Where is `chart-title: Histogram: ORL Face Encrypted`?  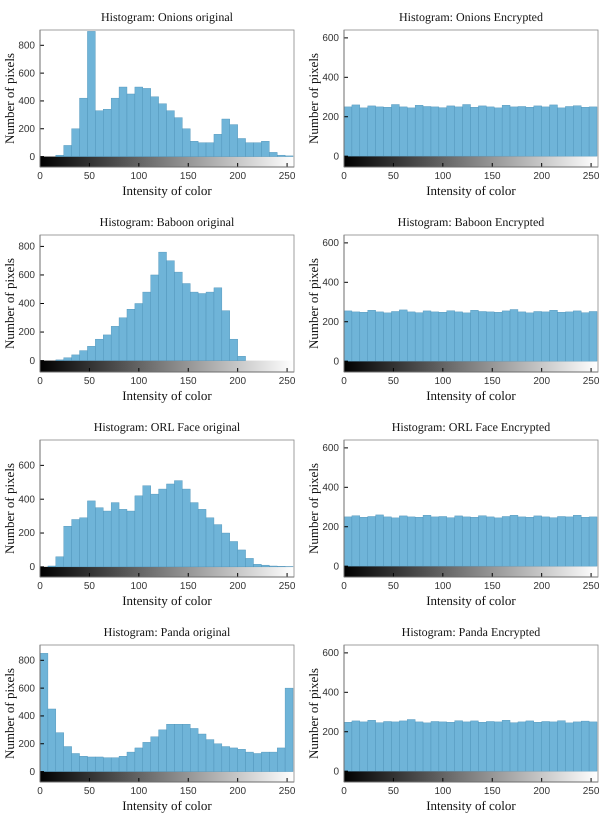
chart-title: Histogram: ORL Face Encrypted is located at coordinates (471, 427).